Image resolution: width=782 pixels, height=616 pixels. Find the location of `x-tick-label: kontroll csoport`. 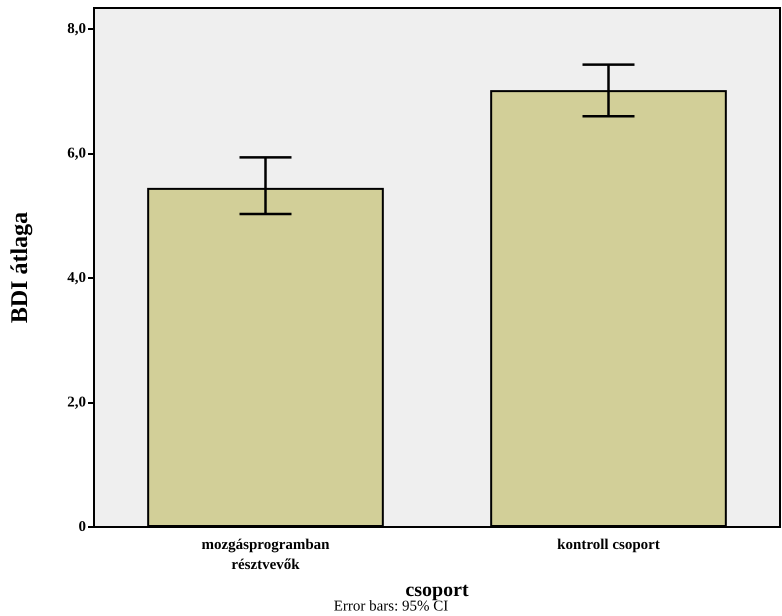

x-tick-label: kontroll csoport is located at coordinates (608, 545).